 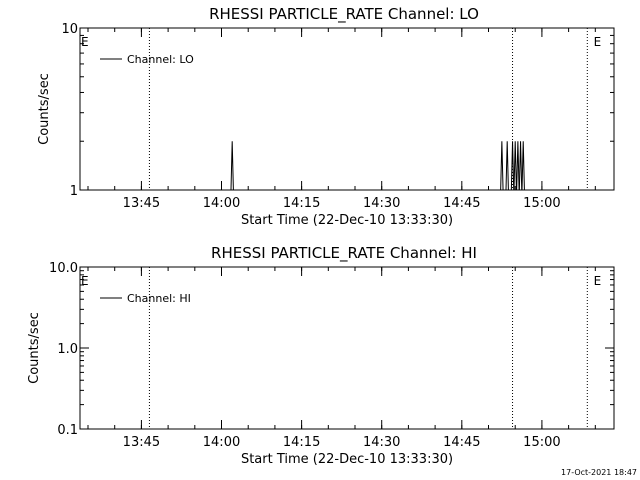 I want to click on legend-label: Channel: LO, so click(x=160, y=59).